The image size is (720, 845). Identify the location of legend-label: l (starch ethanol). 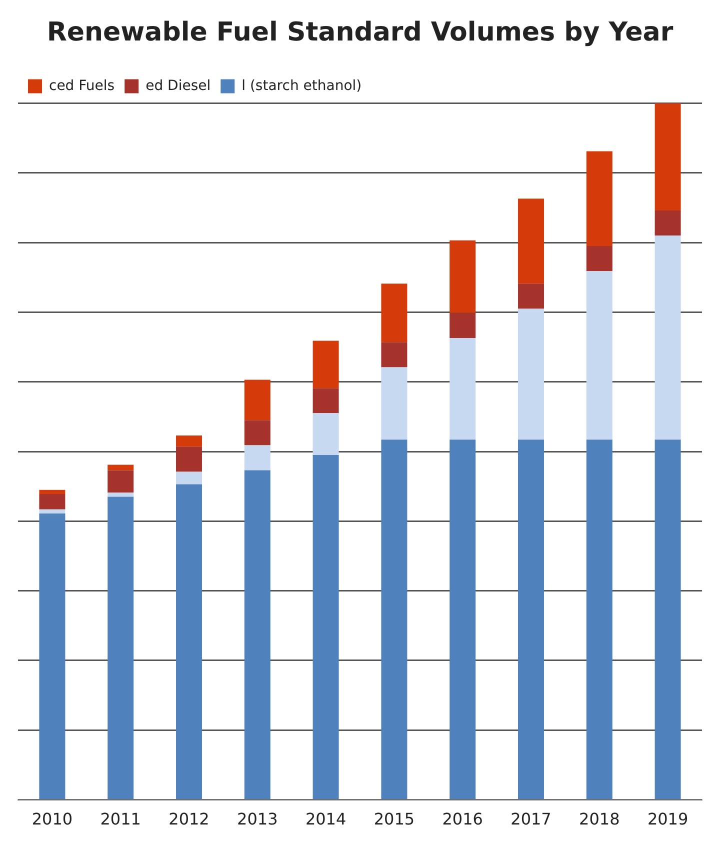
(302, 86).